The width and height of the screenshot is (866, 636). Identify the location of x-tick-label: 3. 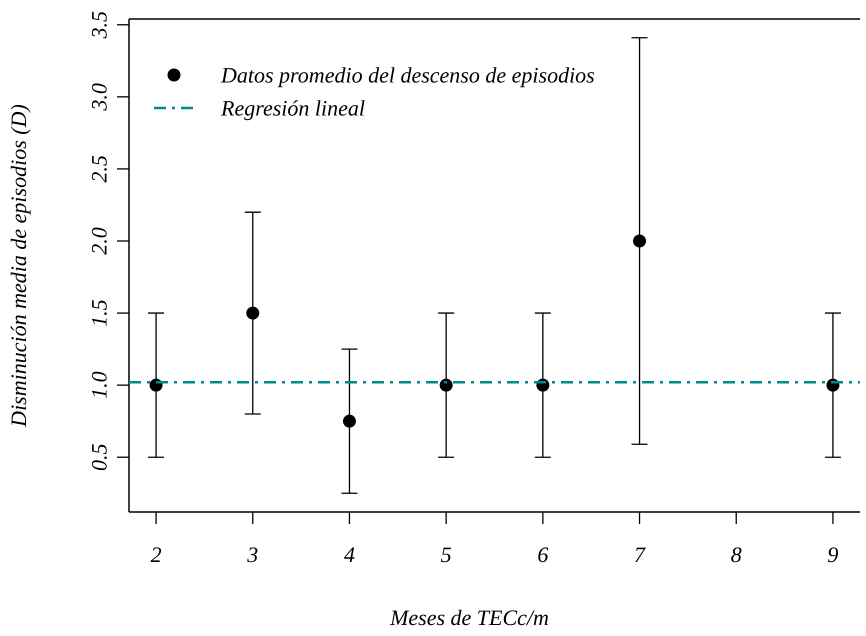
(252, 554).